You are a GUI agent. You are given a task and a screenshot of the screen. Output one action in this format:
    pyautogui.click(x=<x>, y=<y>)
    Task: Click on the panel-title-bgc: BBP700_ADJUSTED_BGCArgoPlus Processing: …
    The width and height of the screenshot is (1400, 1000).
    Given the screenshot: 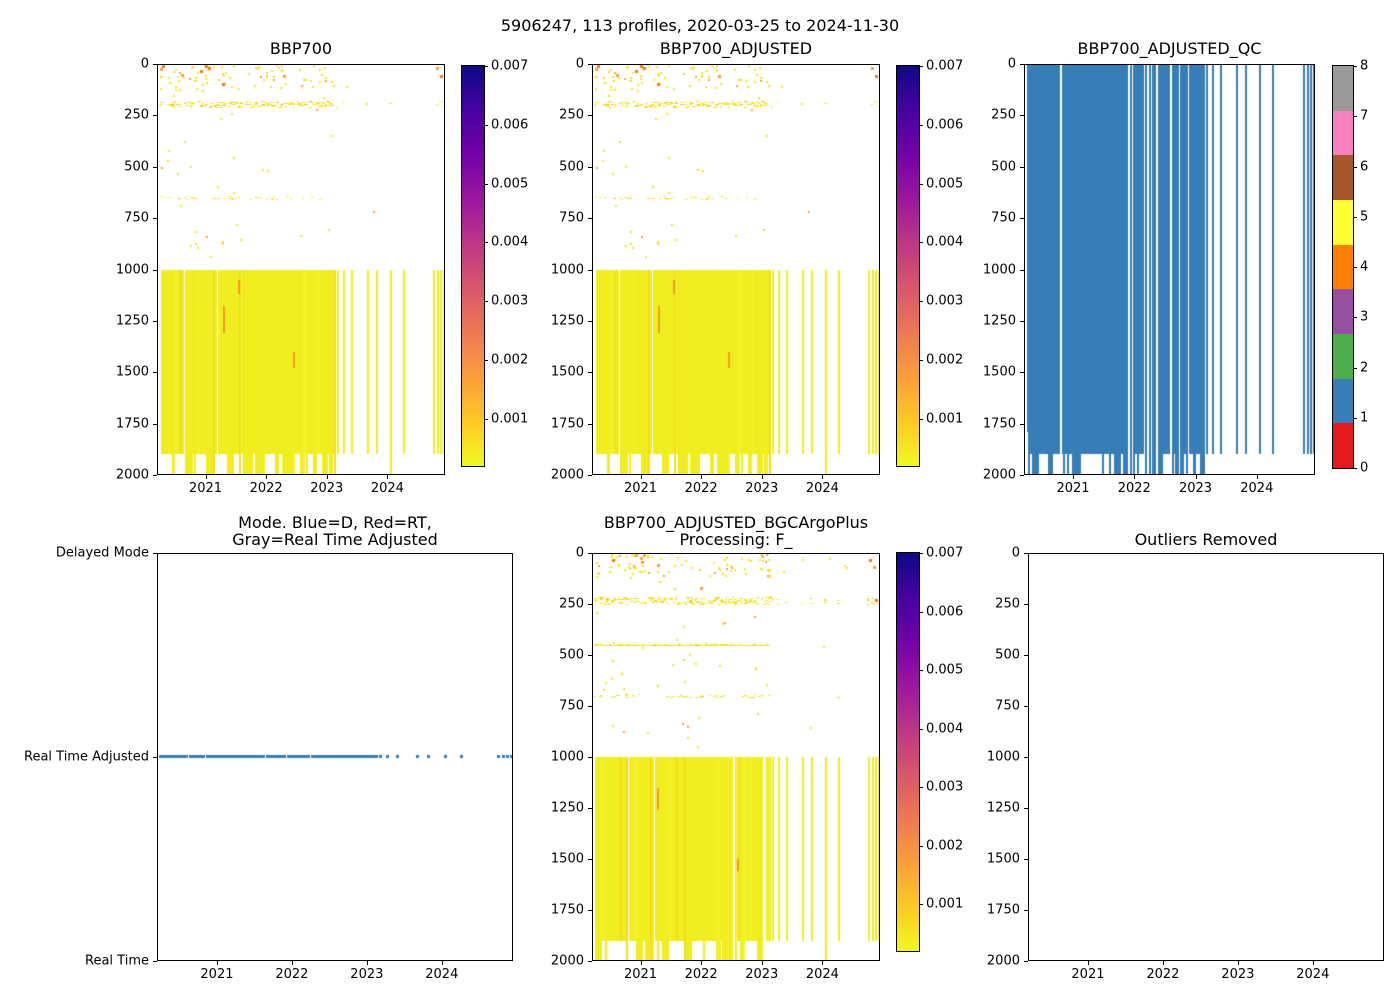 What is the action you would take?
    pyautogui.click(x=736, y=531)
    